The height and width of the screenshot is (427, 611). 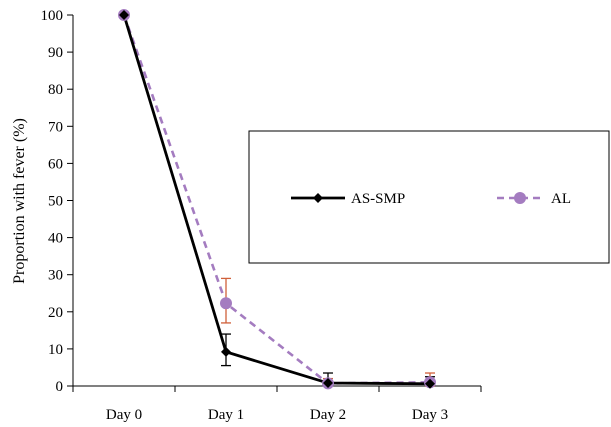 I want to click on y-tick-label: 30, so click(x=55, y=276).